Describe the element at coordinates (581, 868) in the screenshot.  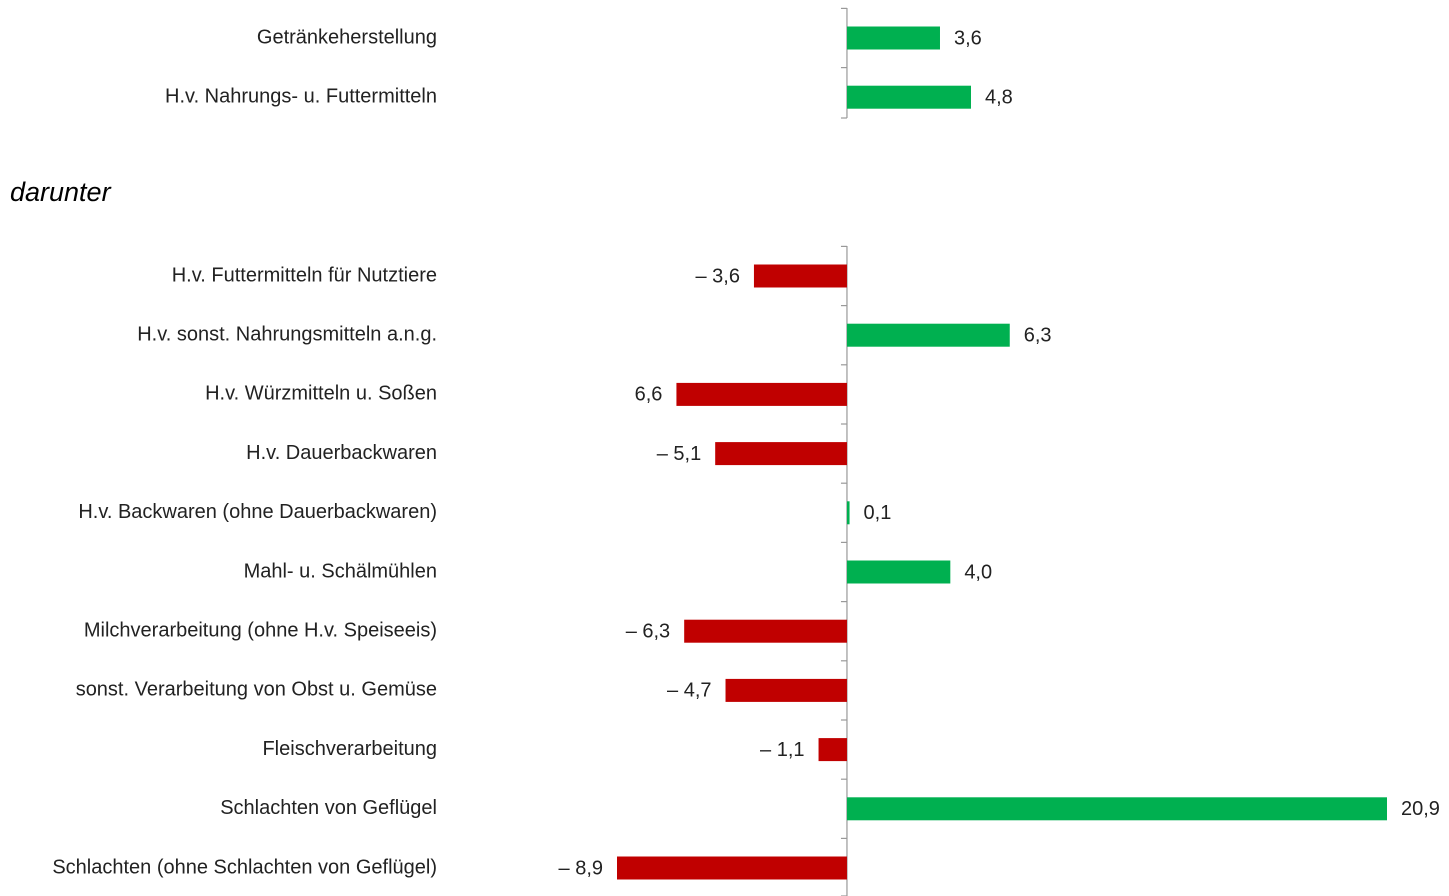
I see `value-label: – 8,9` at that location.